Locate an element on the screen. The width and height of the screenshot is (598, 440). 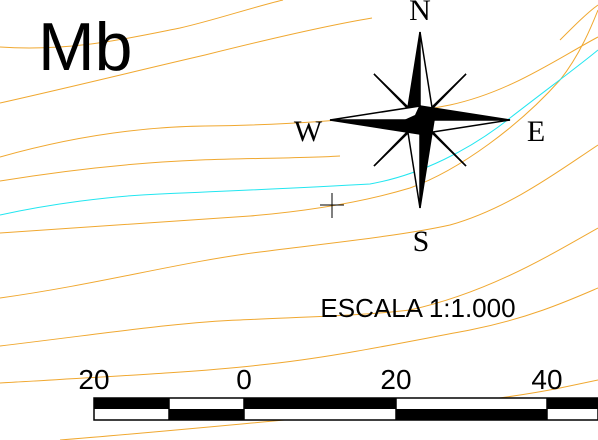
scale-tick-label: 40 is located at coordinates (546, 379).